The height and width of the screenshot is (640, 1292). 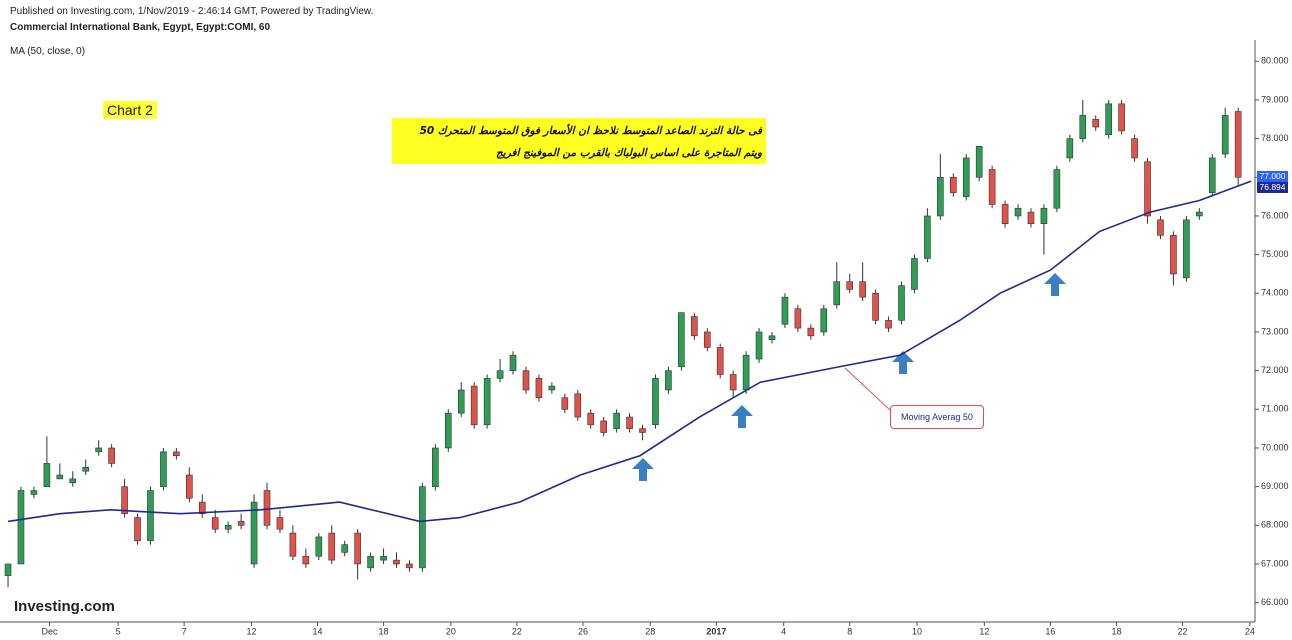 What do you see at coordinates (716, 631) in the screenshot?
I see `x-tick-label: 2017` at bounding box center [716, 631].